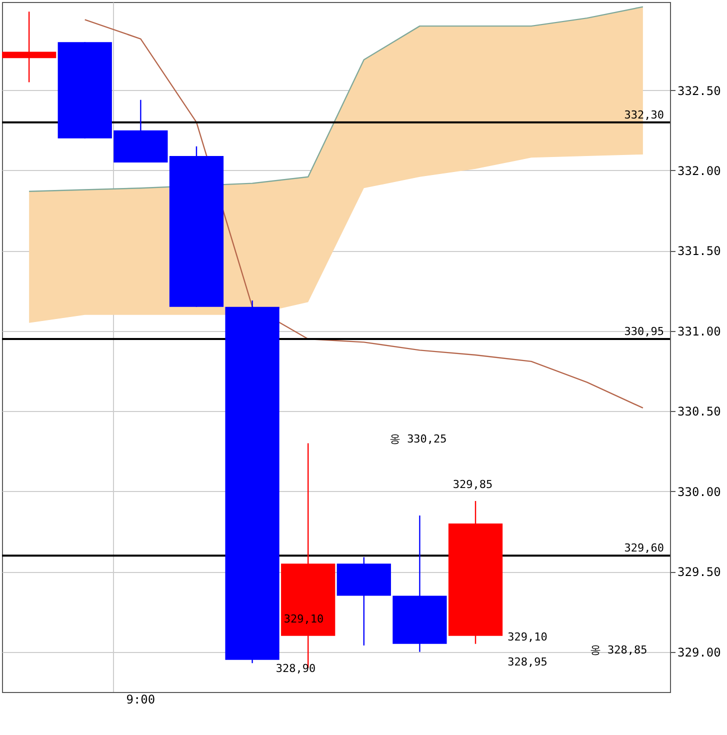  What do you see at coordinates (418, 439) in the screenshot?
I see `annotation: 옹 330,25` at bounding box center [418, 439].